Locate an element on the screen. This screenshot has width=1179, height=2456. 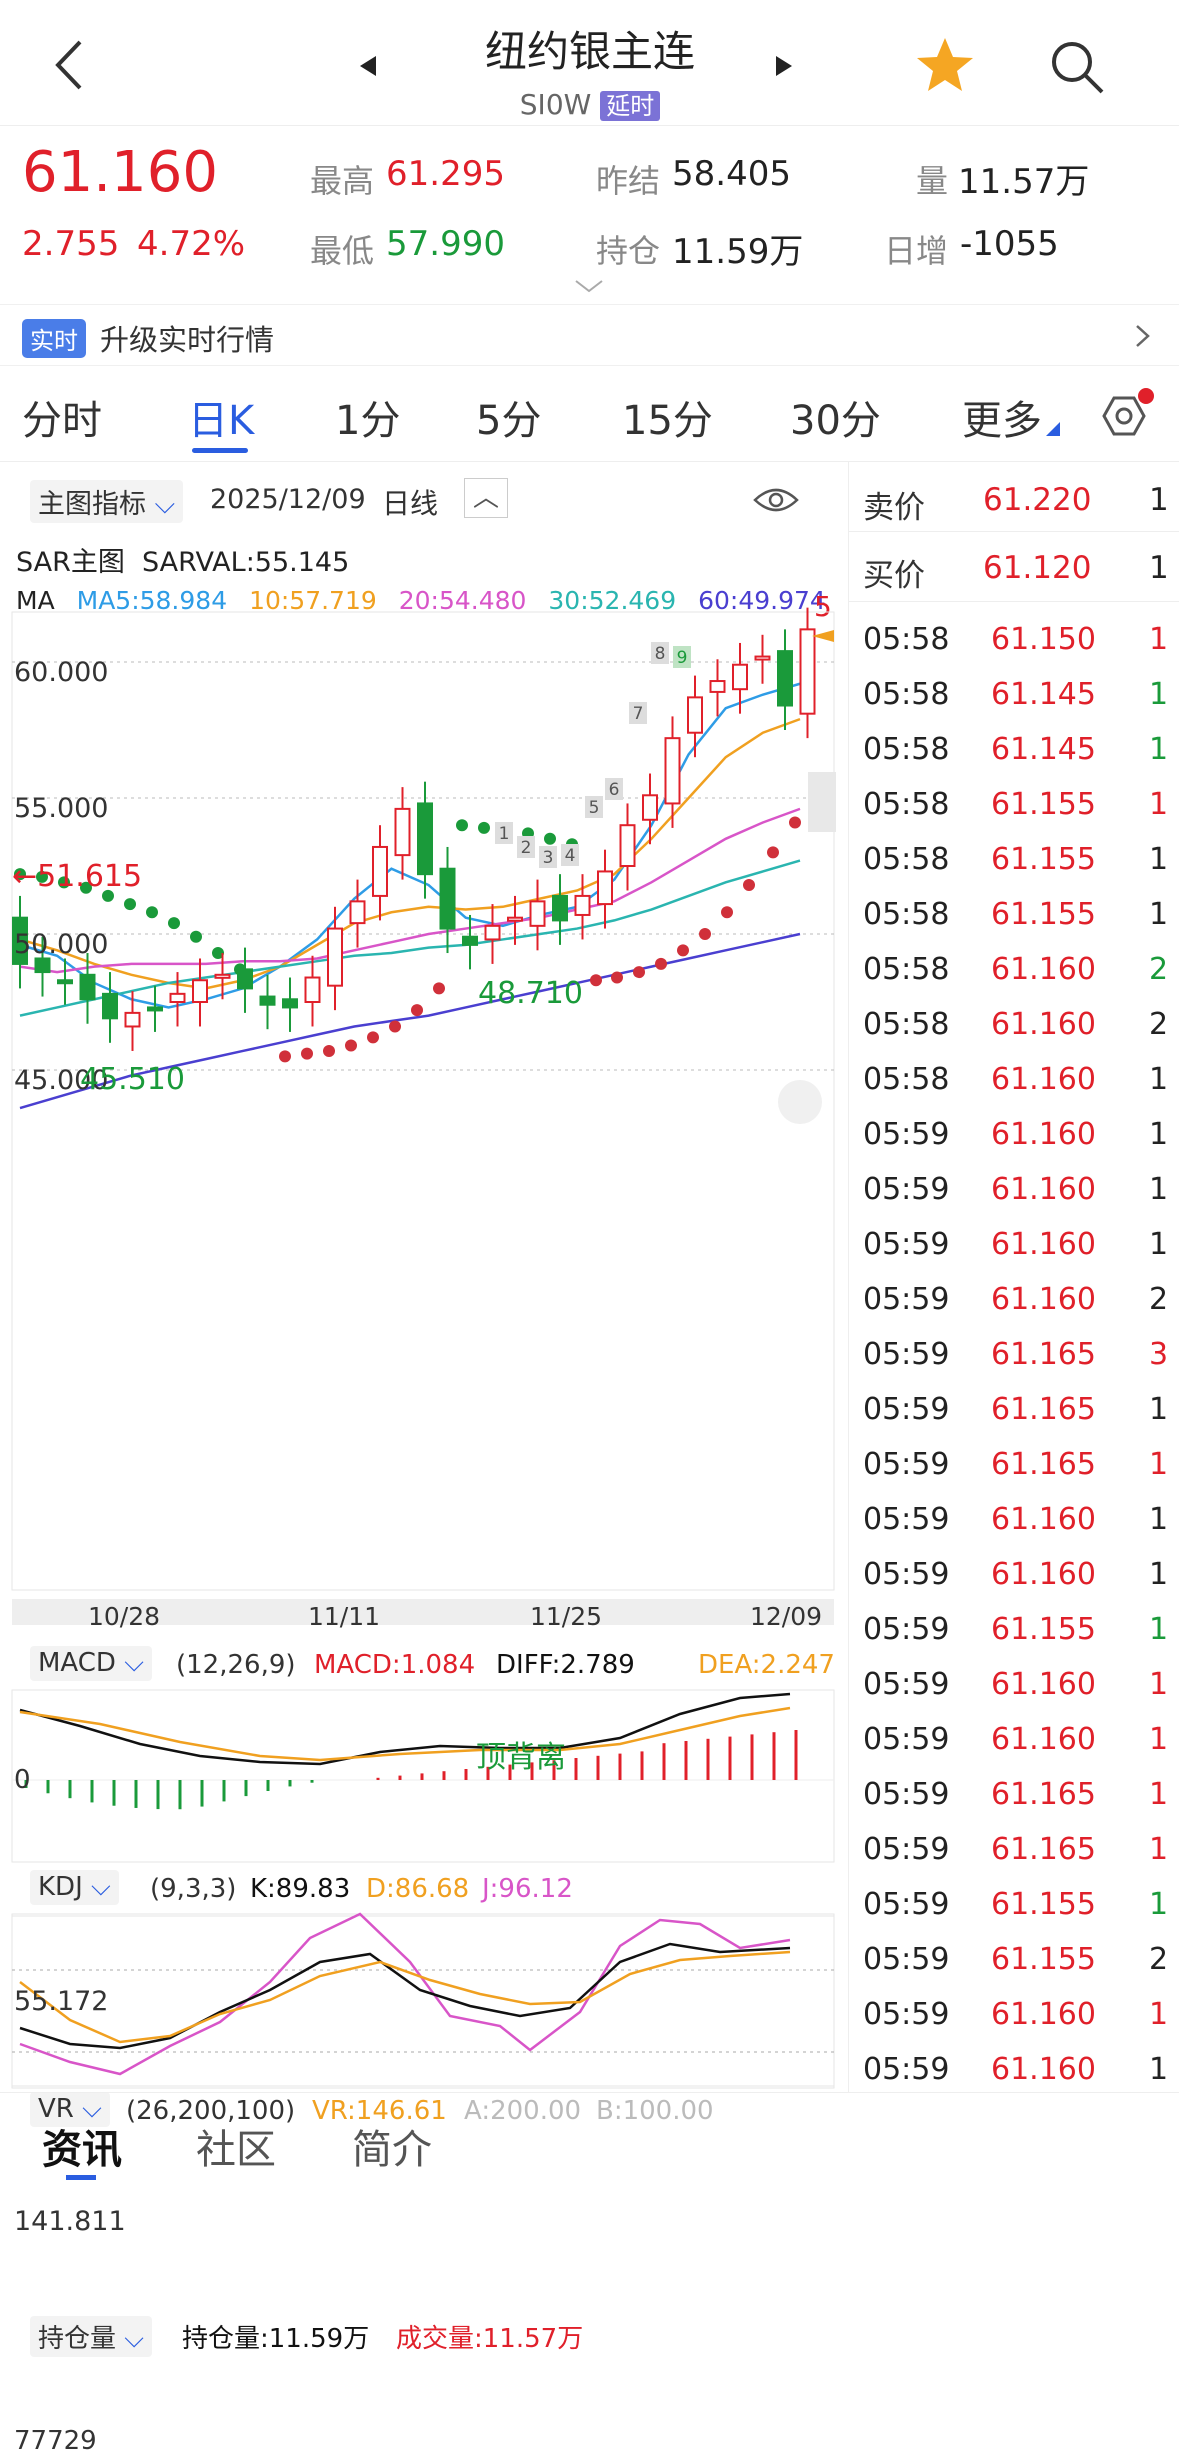
prev-contract-icon is located at coordinates (368, 66).